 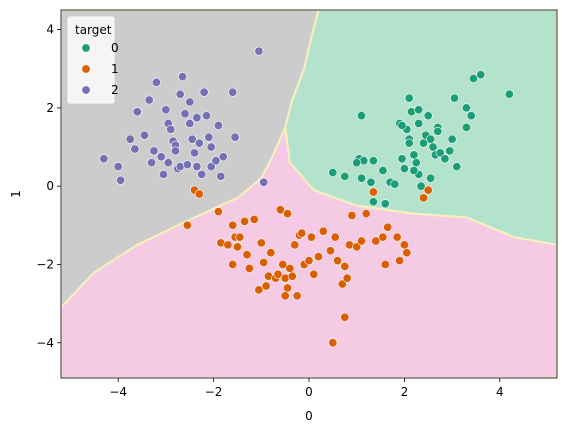 I want to click on x-tick-label: 0, so click(x=309, y=392).